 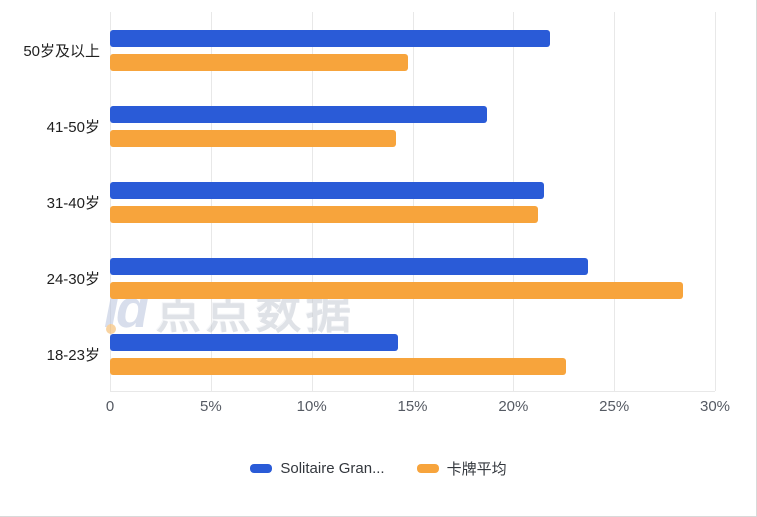 I want to click on category-row: 18-23岁, so click(x=357, y=354).